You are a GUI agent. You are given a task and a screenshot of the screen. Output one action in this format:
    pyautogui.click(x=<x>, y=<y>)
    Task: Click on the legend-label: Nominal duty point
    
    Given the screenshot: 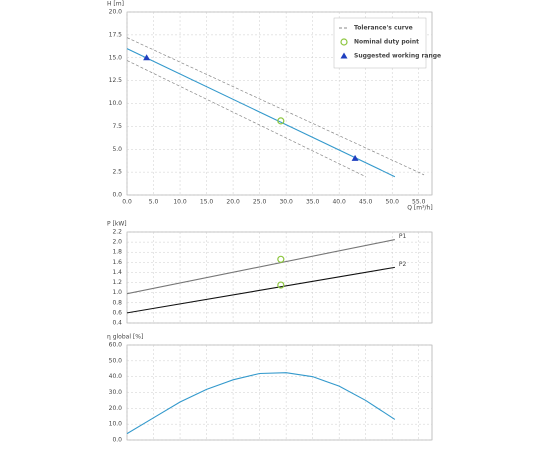 What is the action you would take?
    pyautogui.click(x=386, y=42)
    